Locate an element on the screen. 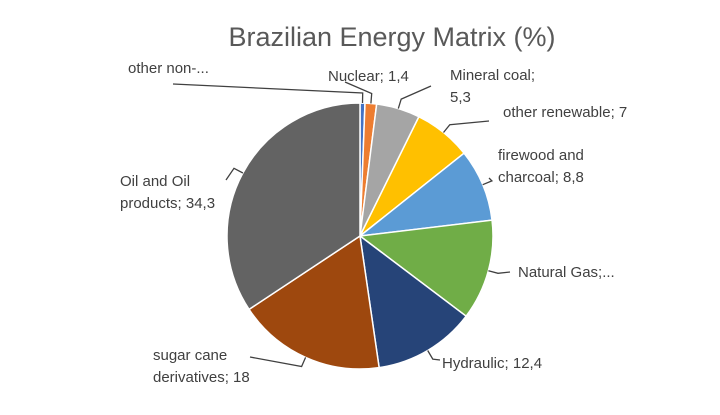  pie-slice-sugar-cane-derivatives is located at coordinates (314, 302).